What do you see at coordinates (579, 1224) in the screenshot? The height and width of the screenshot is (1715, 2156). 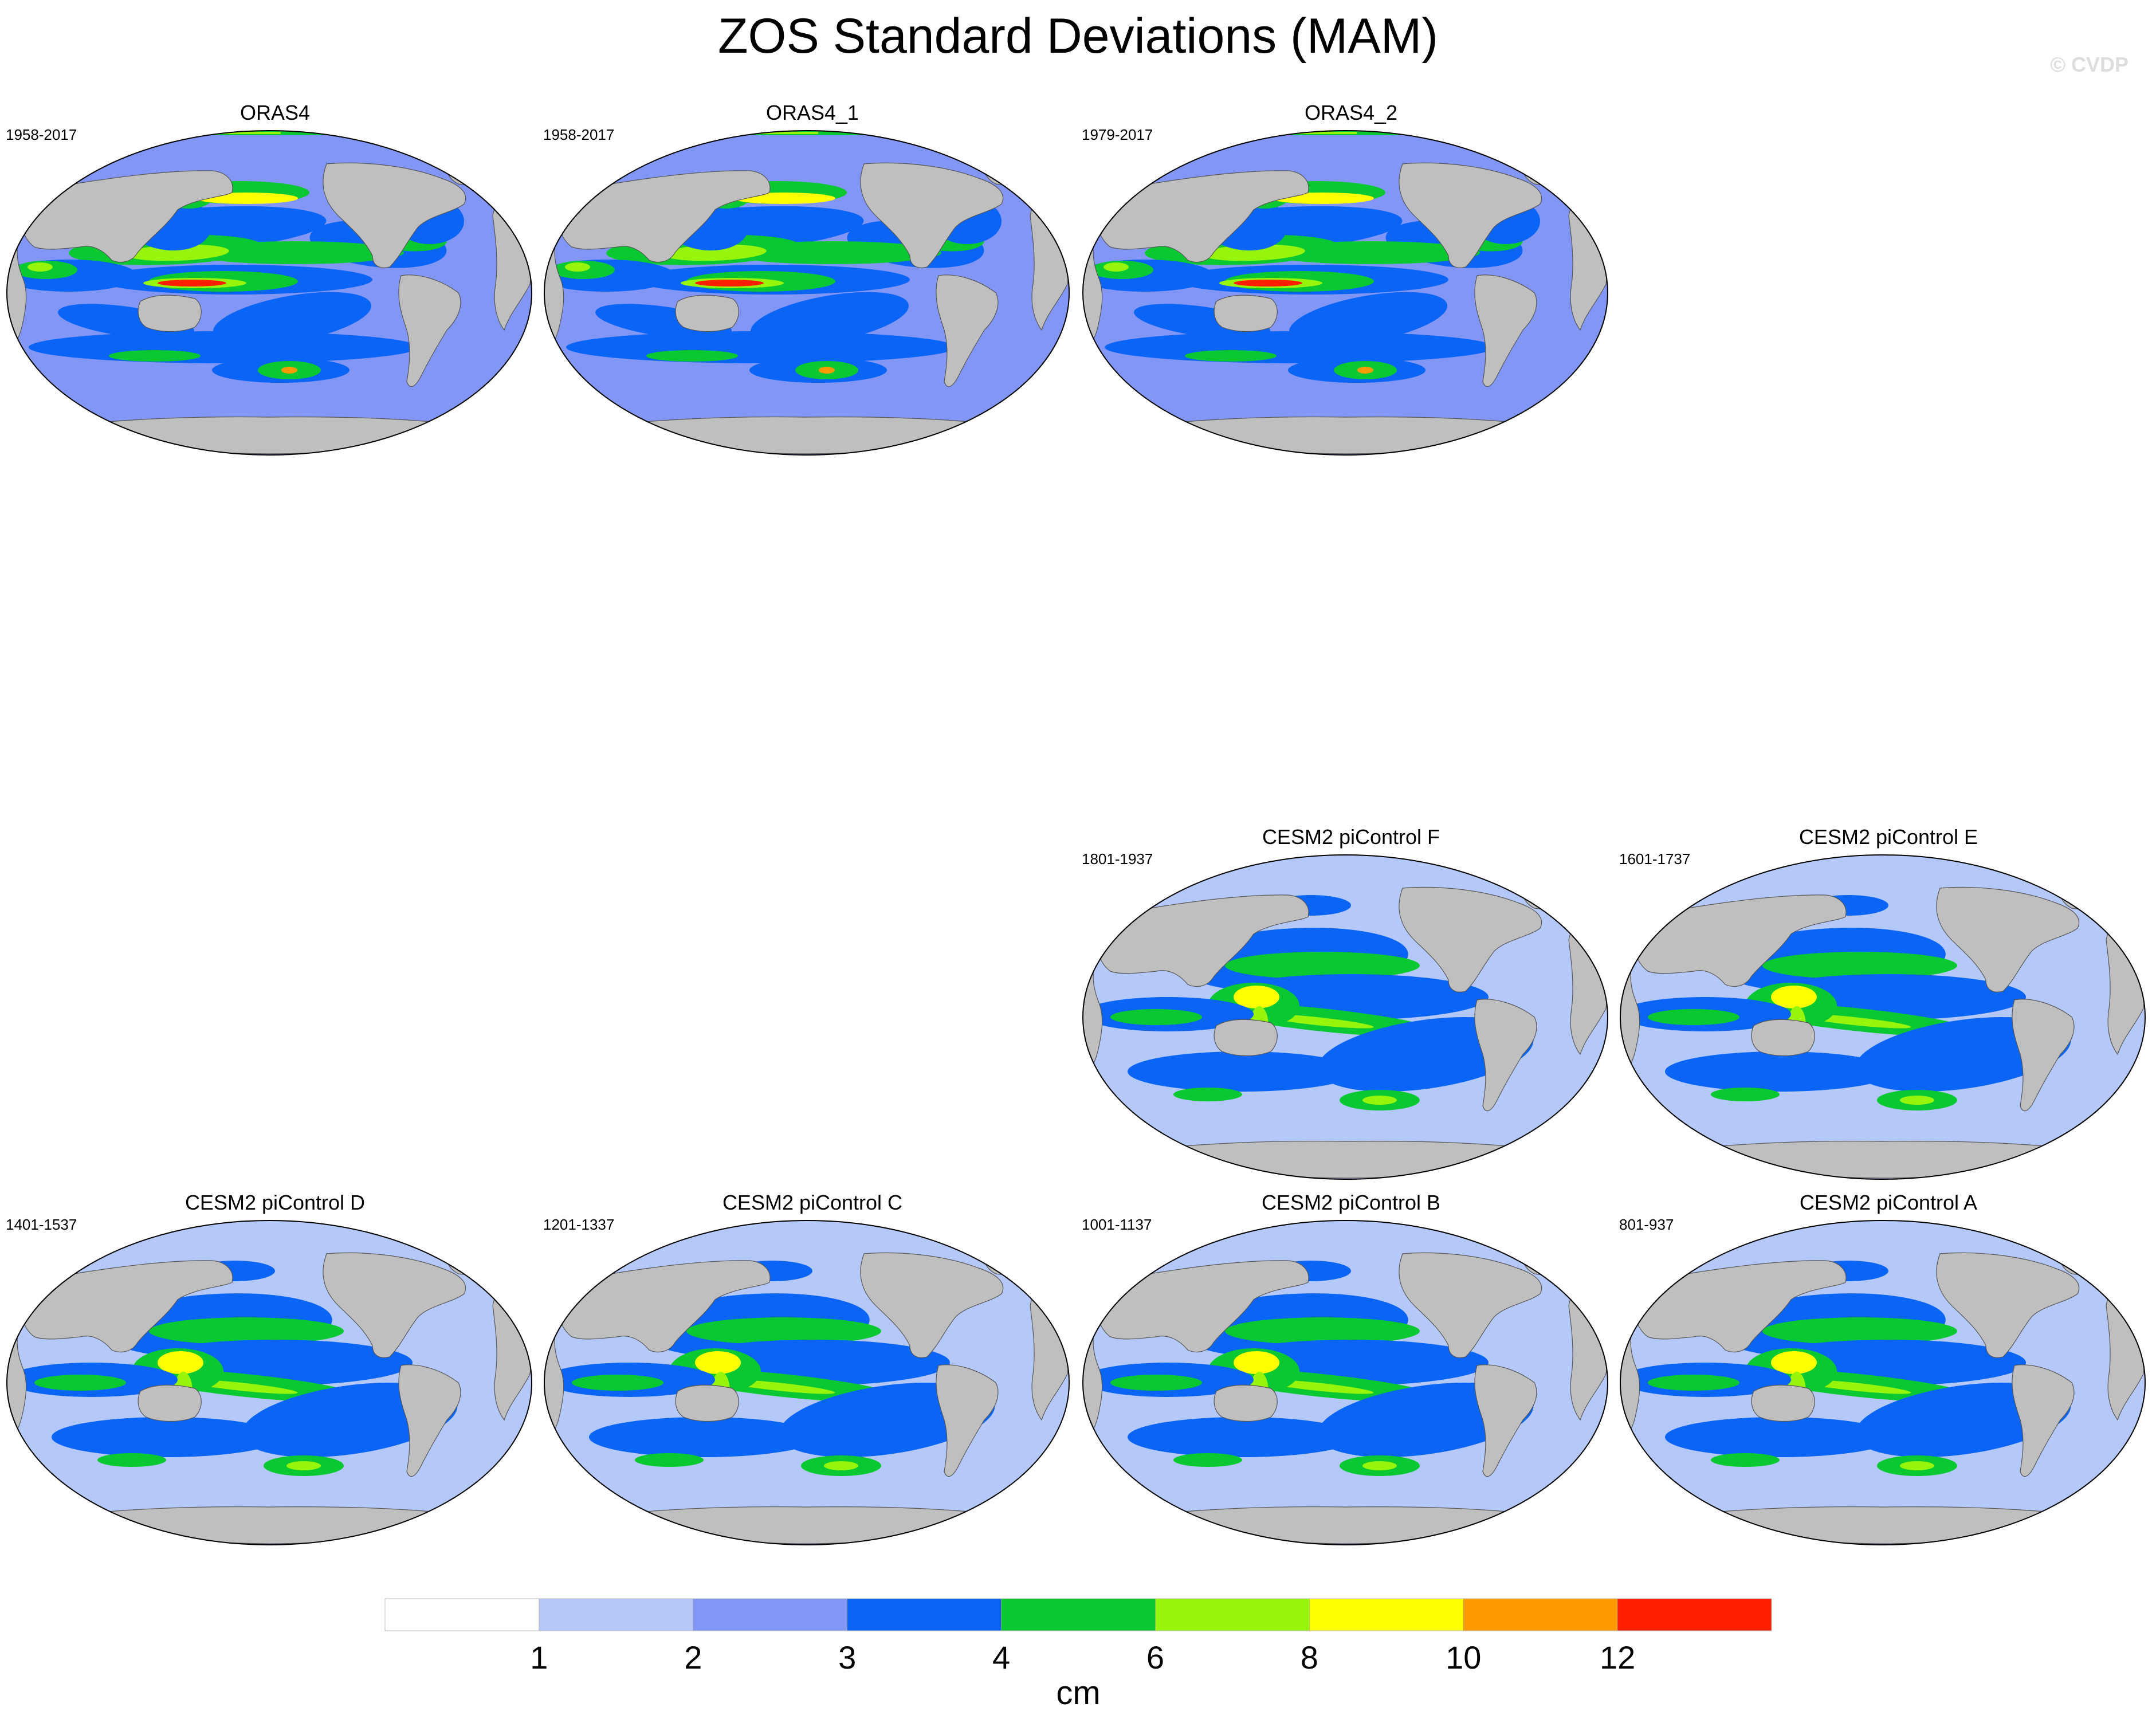 I see `panel-years: 1201-1337` at bounding box center [579, 1224].